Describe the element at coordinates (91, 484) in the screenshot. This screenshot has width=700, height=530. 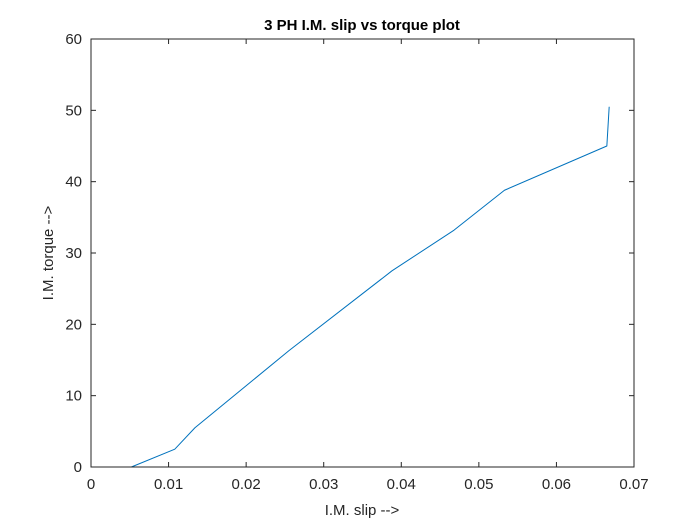
I see `x-tick-label: 0` at that location.